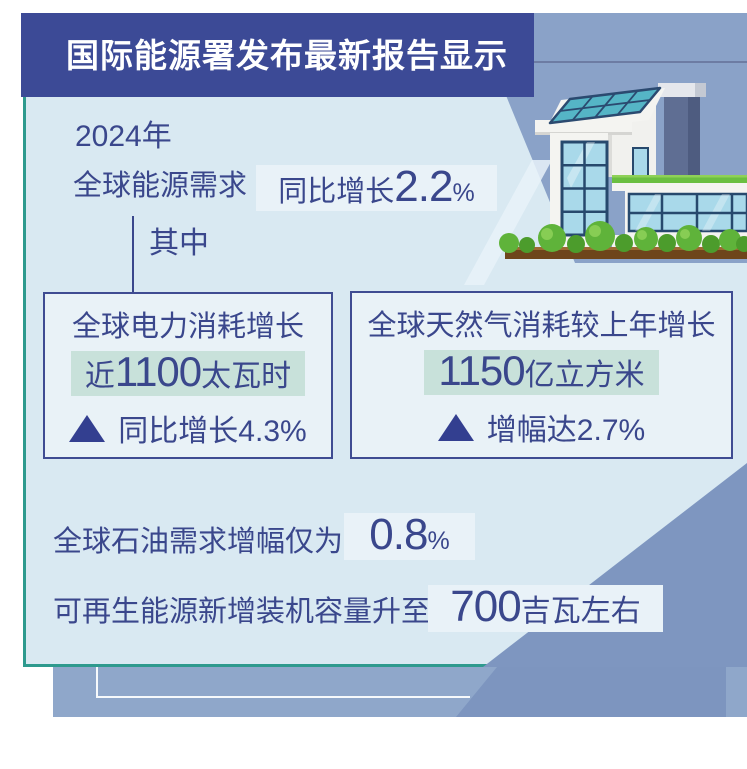 The image size is (747, 769). Describe the element at coordinates (438, 541) in the screenshot. I see `value-unit: %` at that location.